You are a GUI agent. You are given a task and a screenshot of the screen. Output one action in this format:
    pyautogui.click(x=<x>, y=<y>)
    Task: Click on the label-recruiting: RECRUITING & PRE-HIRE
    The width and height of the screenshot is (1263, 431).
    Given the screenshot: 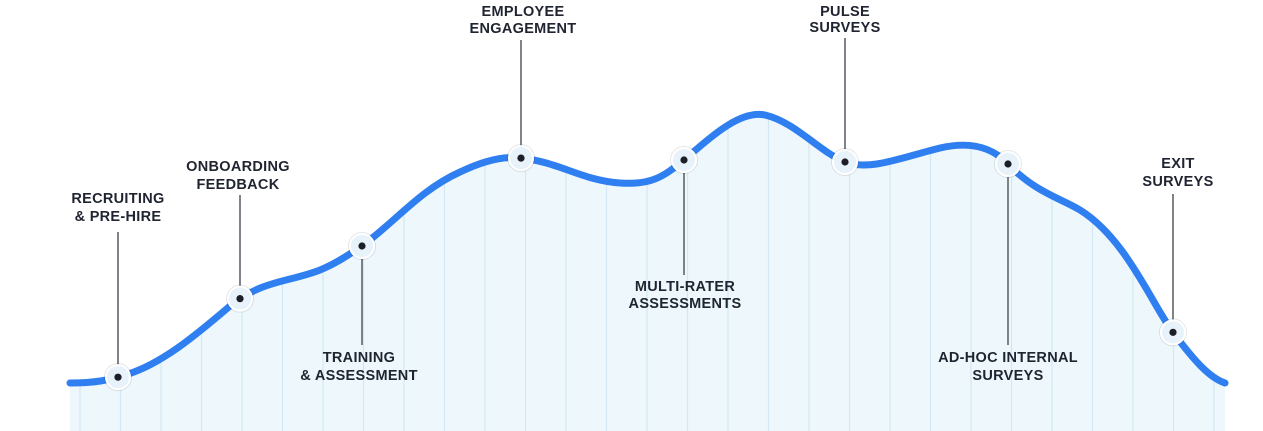 What is the action you would take?
    pyautogui.click(x=117, y=208)
    